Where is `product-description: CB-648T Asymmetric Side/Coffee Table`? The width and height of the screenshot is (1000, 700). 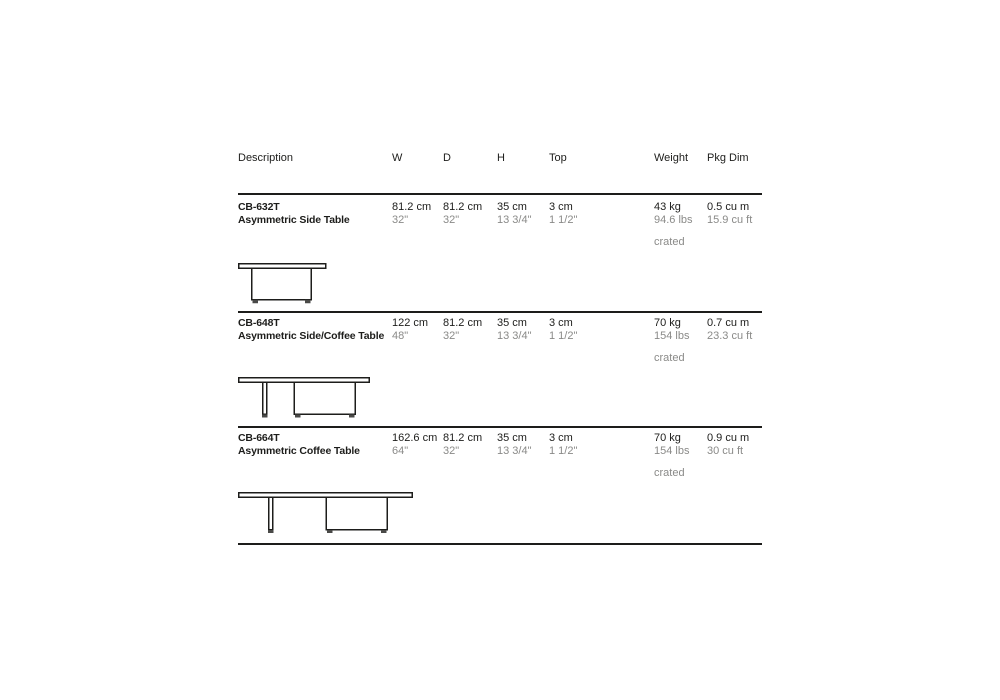
product-description: CB-648T Asymmetric Side/Coffee Table is located at coordinates (311, 330).